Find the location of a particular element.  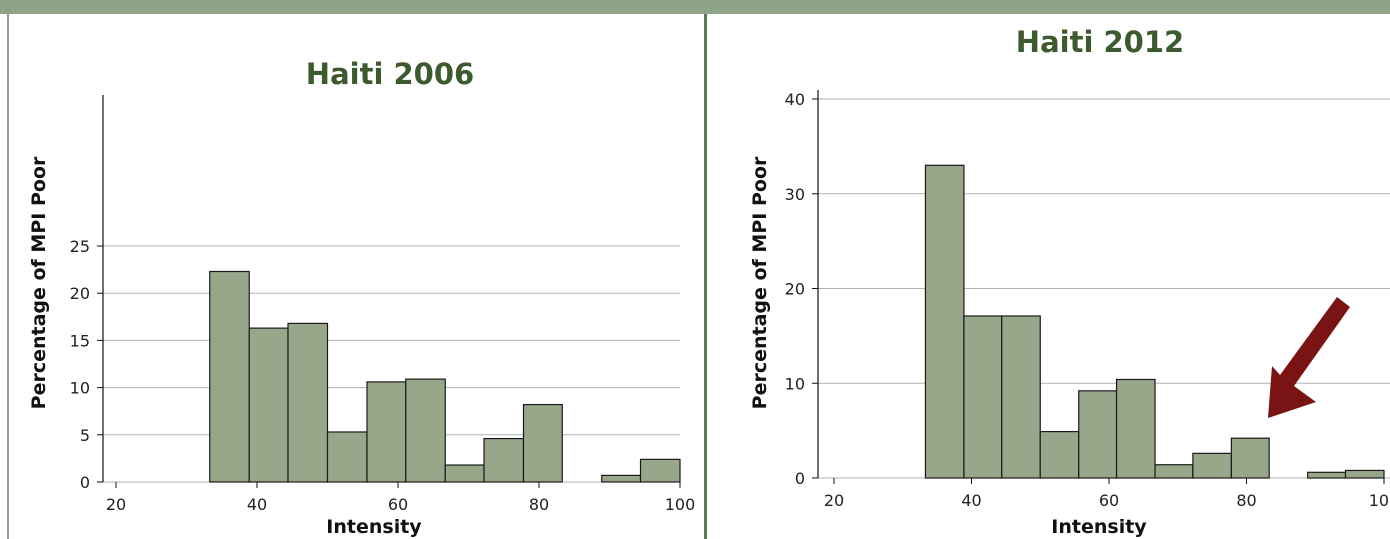

annotation-layer is located at coordinates (1309, 357).